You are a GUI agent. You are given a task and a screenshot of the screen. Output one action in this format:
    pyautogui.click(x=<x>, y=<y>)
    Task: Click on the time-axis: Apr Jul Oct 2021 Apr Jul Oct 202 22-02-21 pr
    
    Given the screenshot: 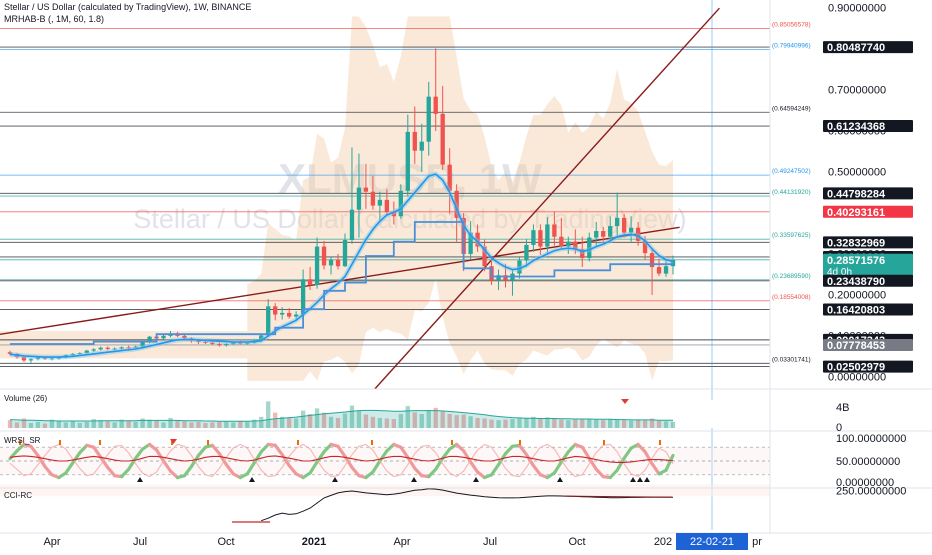 What is the action you would take?
    pyautogui.click(x=402, y=541)
    